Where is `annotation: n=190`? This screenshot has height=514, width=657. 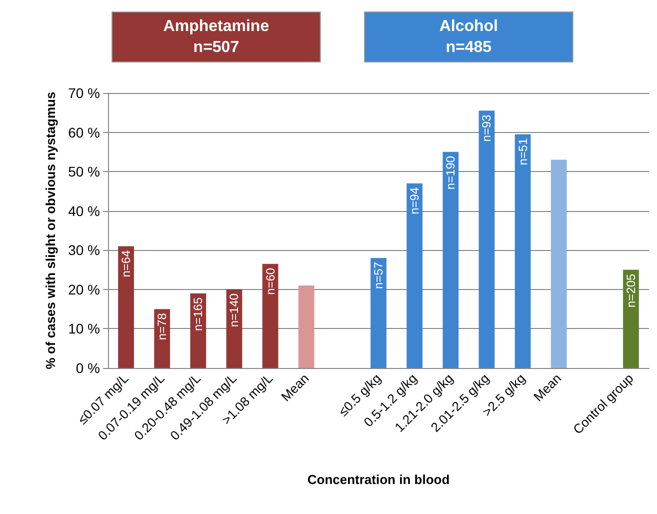 annotation: n=190 is located at coordinates (451, 173).